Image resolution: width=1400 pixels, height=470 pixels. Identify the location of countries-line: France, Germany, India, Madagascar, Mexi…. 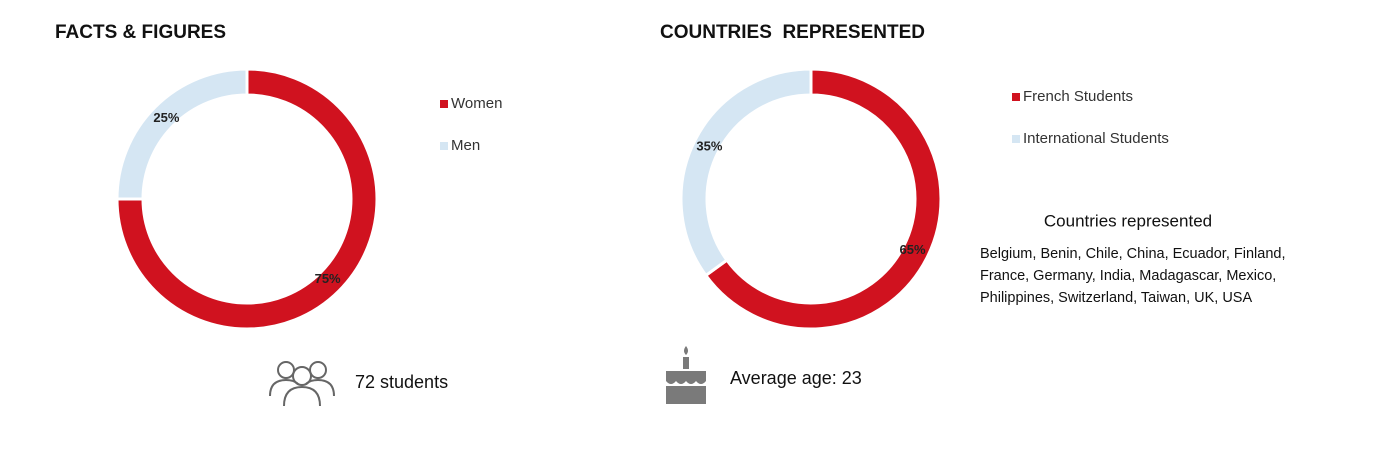
(1128, 276).